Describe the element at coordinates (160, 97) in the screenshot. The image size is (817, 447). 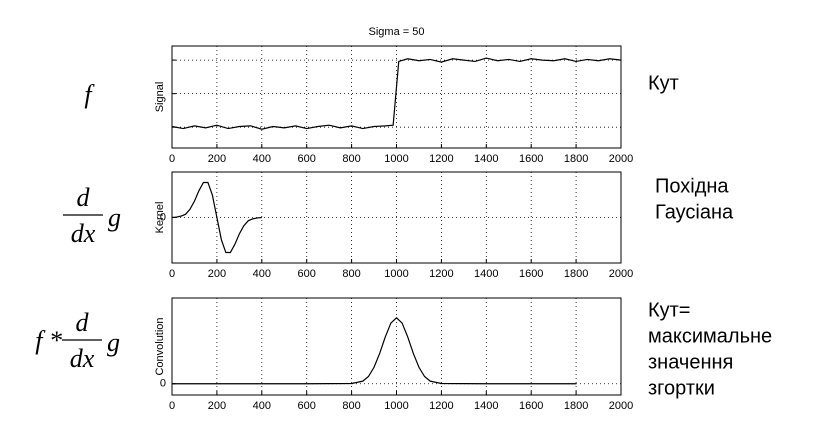
I see `y-axis-label: Signal` at that location.